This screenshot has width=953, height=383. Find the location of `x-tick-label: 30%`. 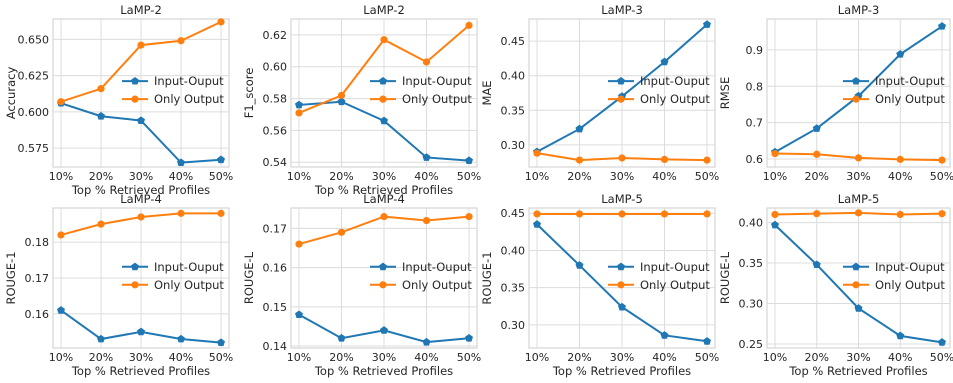

x-tick-label: 30% is located at coordinates (858, 357).